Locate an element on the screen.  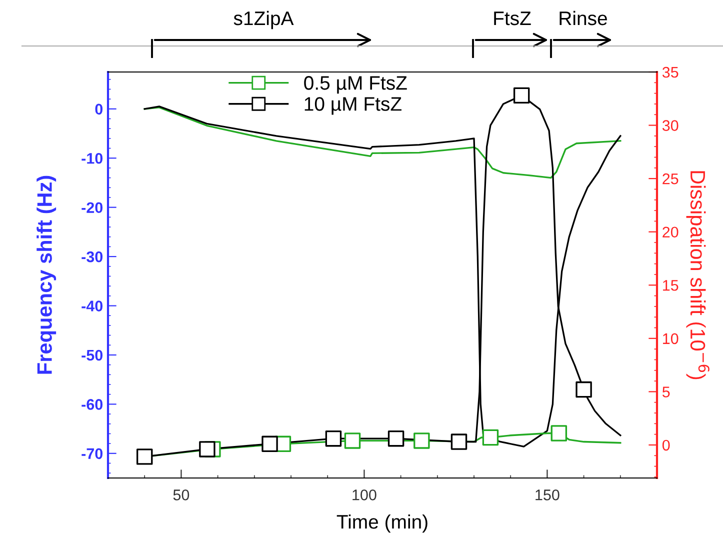
text: s1ZipA is located at coordinates (264, 20).